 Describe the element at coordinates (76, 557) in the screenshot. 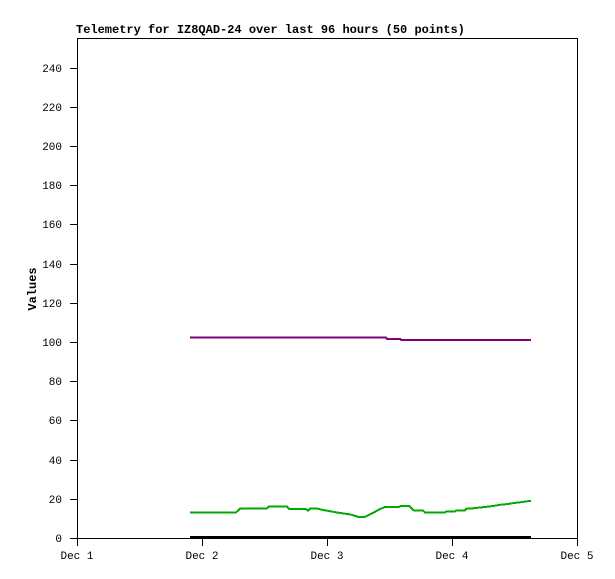

I see `svg-text: Dec 1` at that location.